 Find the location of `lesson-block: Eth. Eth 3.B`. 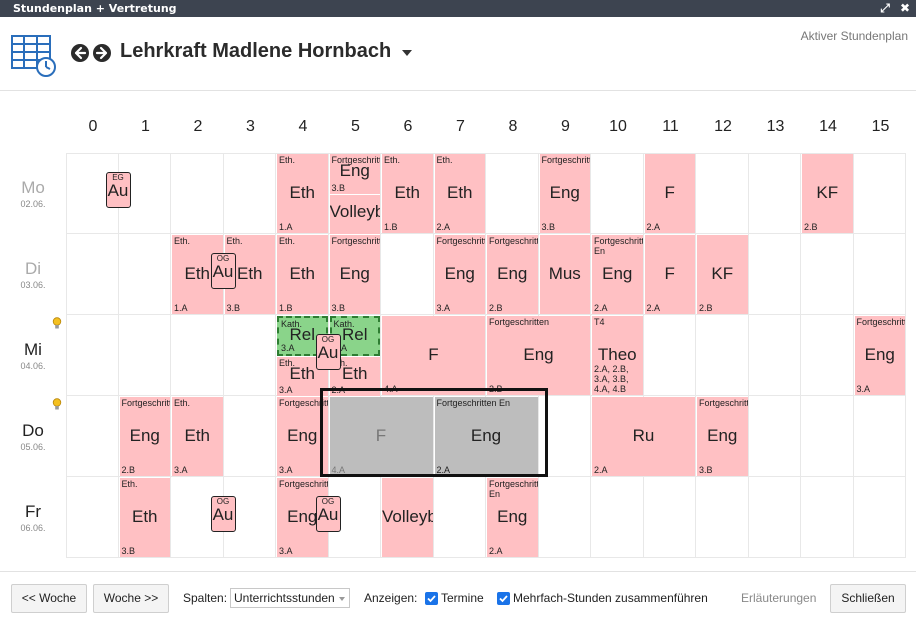

lesson-block: Eth. Eth 3.B is located at coordinates (144, 517).